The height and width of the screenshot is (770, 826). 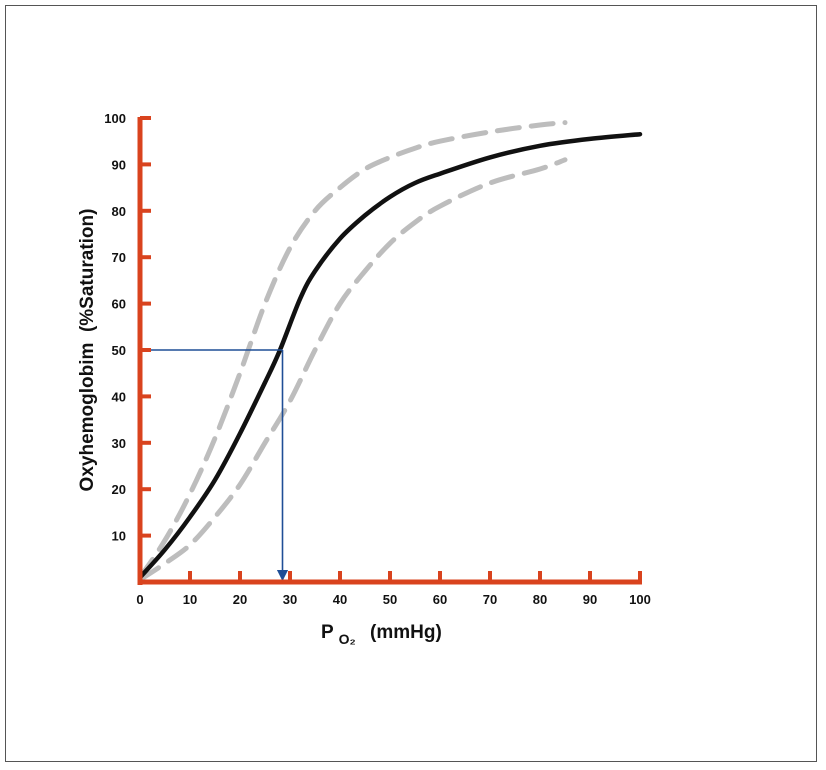 What do you see at coordinates (490, 599) in the screenshot?
I see `x-tick-label-70: 70` at bounding box center [490, 599].